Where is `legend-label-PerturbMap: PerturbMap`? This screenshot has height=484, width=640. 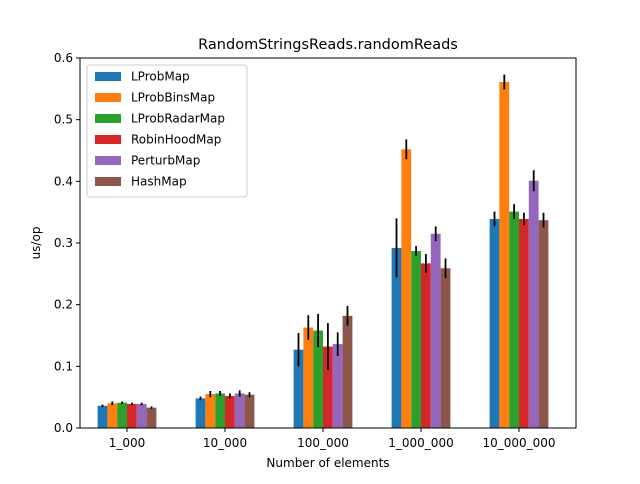
legend-label-PerturbMap: PerturbMap is located at coordinates (165, 161).